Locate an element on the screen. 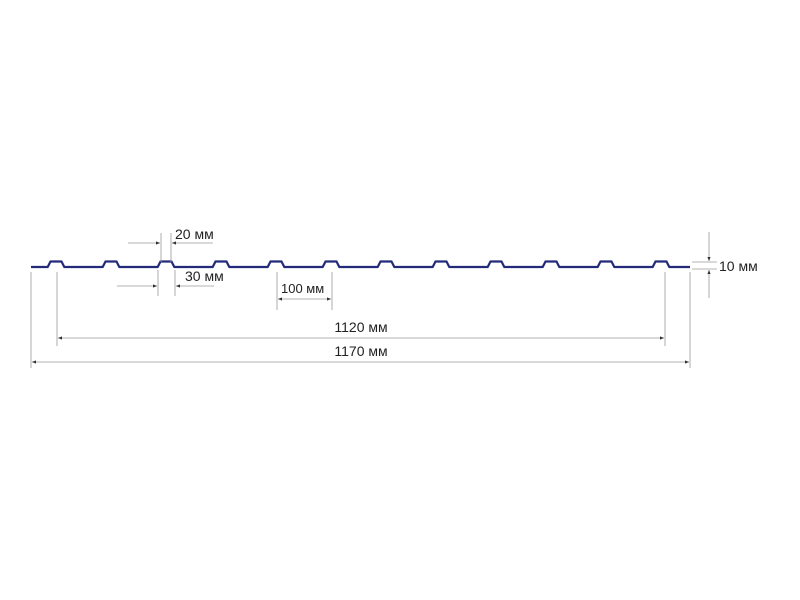  height-label: 10 мм is located at coordinates (738, 266).